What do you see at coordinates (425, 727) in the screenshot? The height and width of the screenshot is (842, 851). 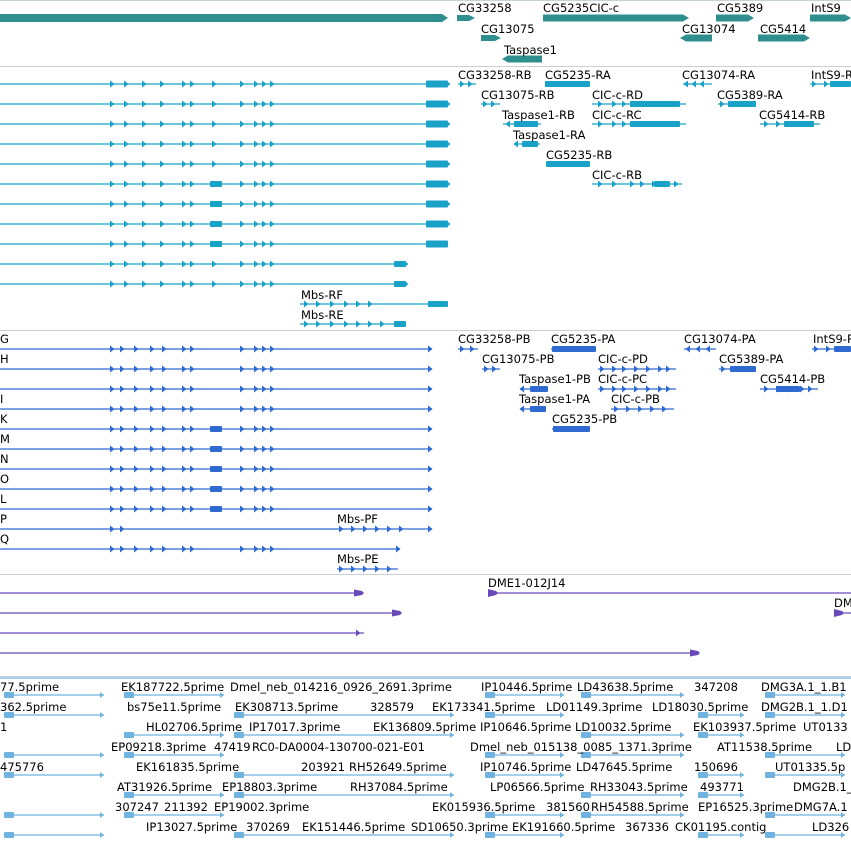 I see `est-label: EK136809.5prime` at bounding box center [425, 727].